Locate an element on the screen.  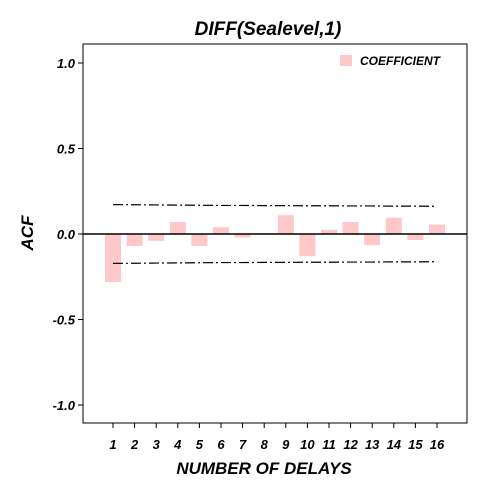
x-tick-label: 15 is located at coordinates (415, 444).